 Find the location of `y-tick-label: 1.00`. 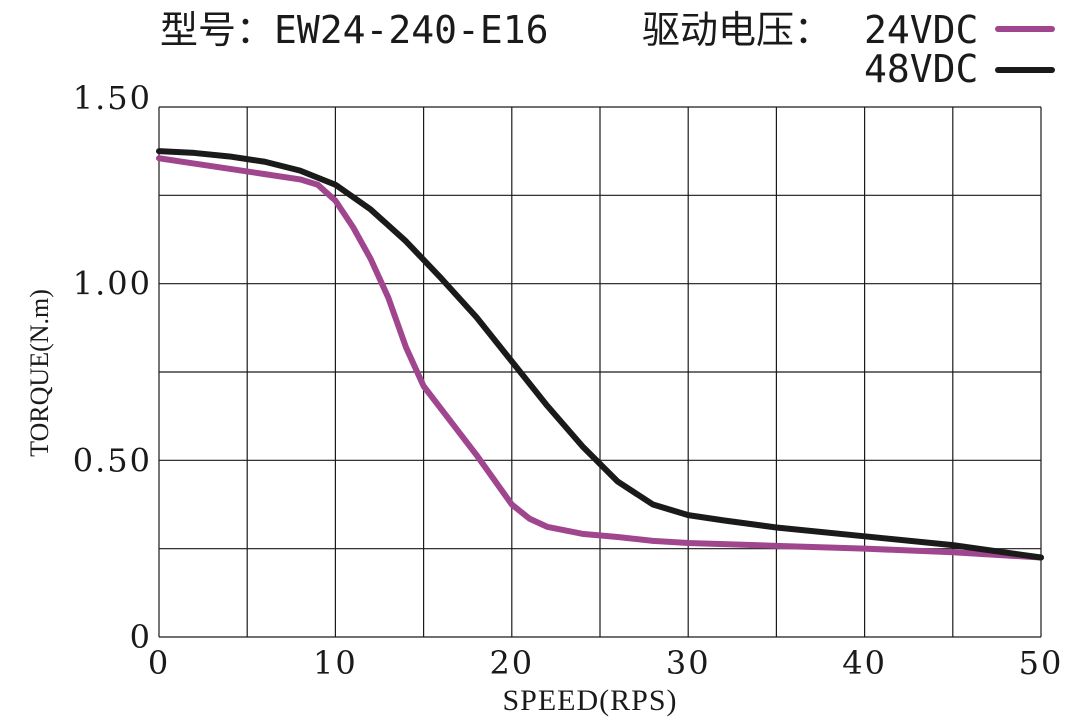

y-tick-label: 1.00 is located at coordinates (112, 284).